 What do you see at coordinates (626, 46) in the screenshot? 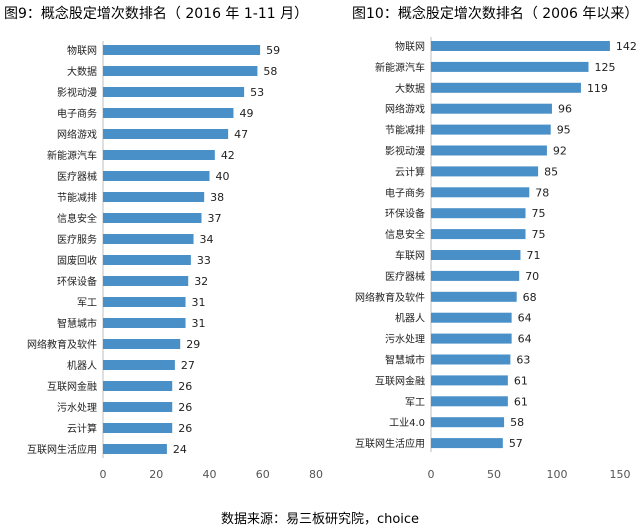
I see `value-label: 142` at bounding box center [626, 46].